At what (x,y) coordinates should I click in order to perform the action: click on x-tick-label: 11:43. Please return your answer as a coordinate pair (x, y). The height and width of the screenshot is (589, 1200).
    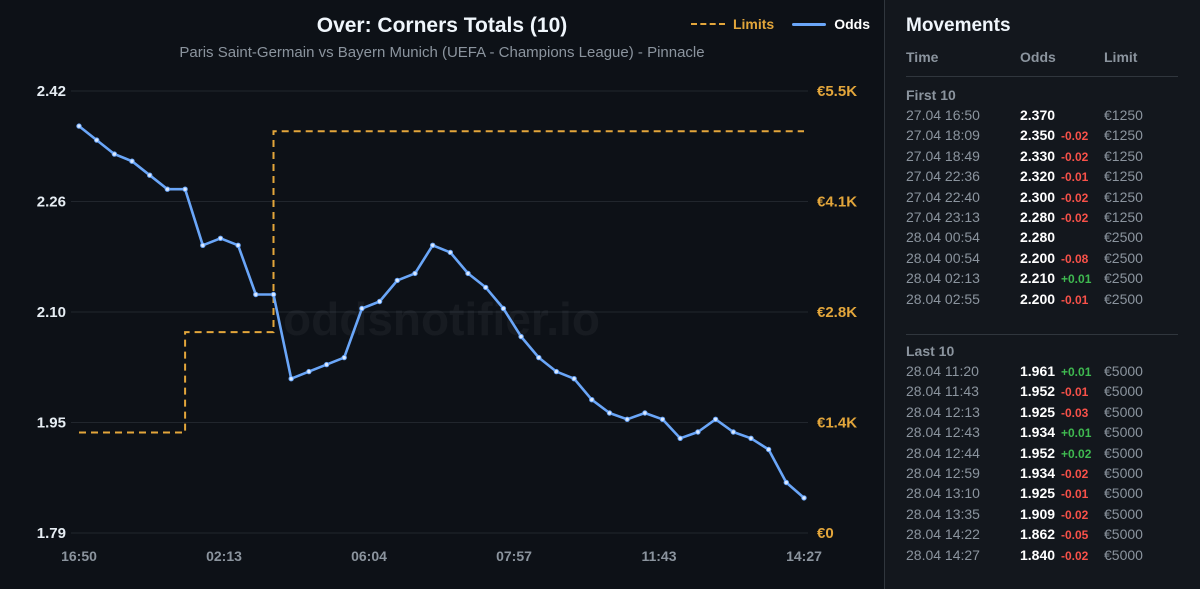
    Looking at the image, I should click on (658, 556).